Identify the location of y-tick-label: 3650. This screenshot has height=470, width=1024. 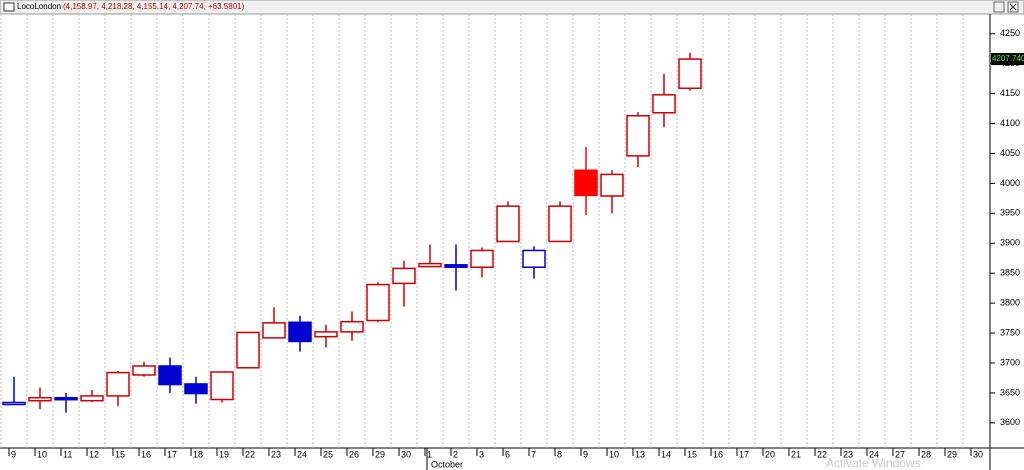
(1010, 392).